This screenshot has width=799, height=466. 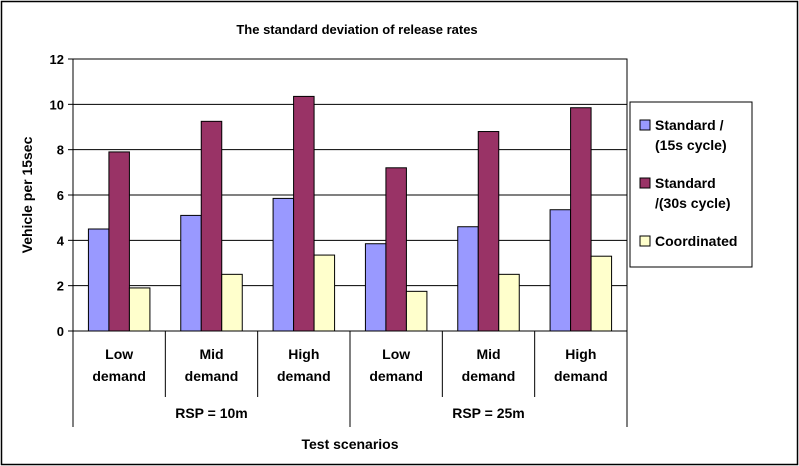 What do you see at coordinates (689, 125) in the screenshot?
I see `legend-label: Standard /` at bounding box center [689, 125].